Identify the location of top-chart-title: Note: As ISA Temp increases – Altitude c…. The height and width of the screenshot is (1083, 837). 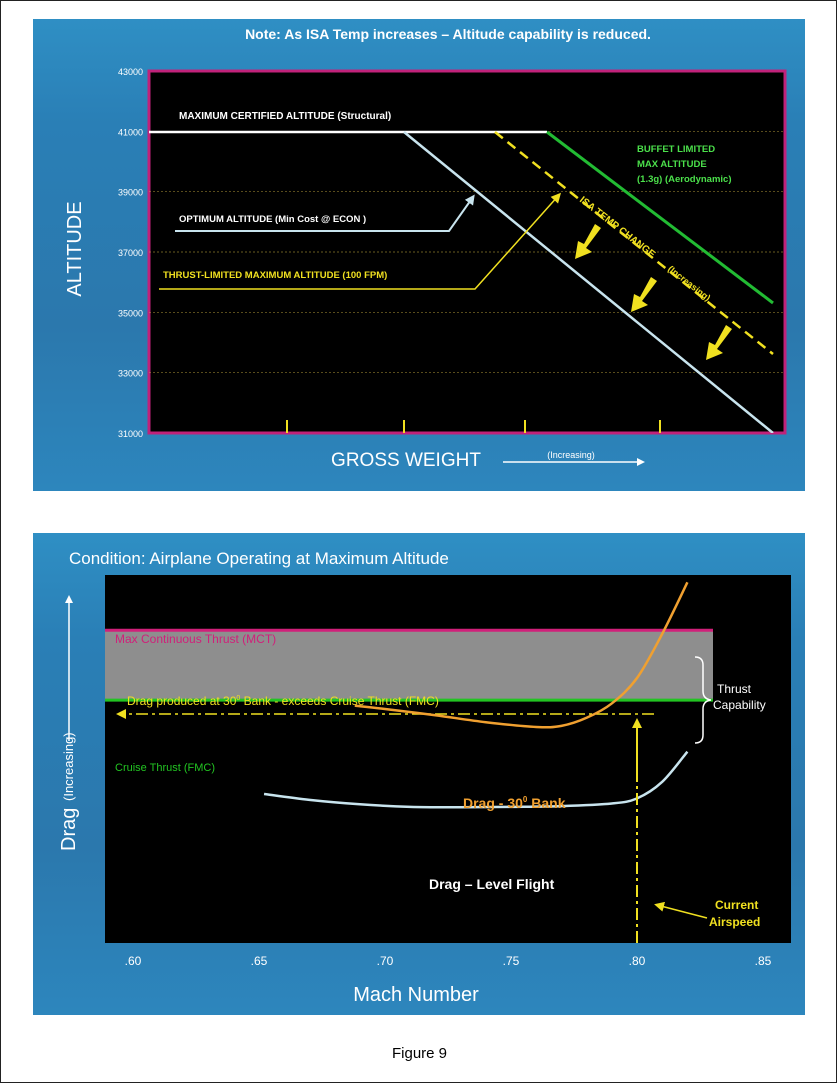
(448, 34).